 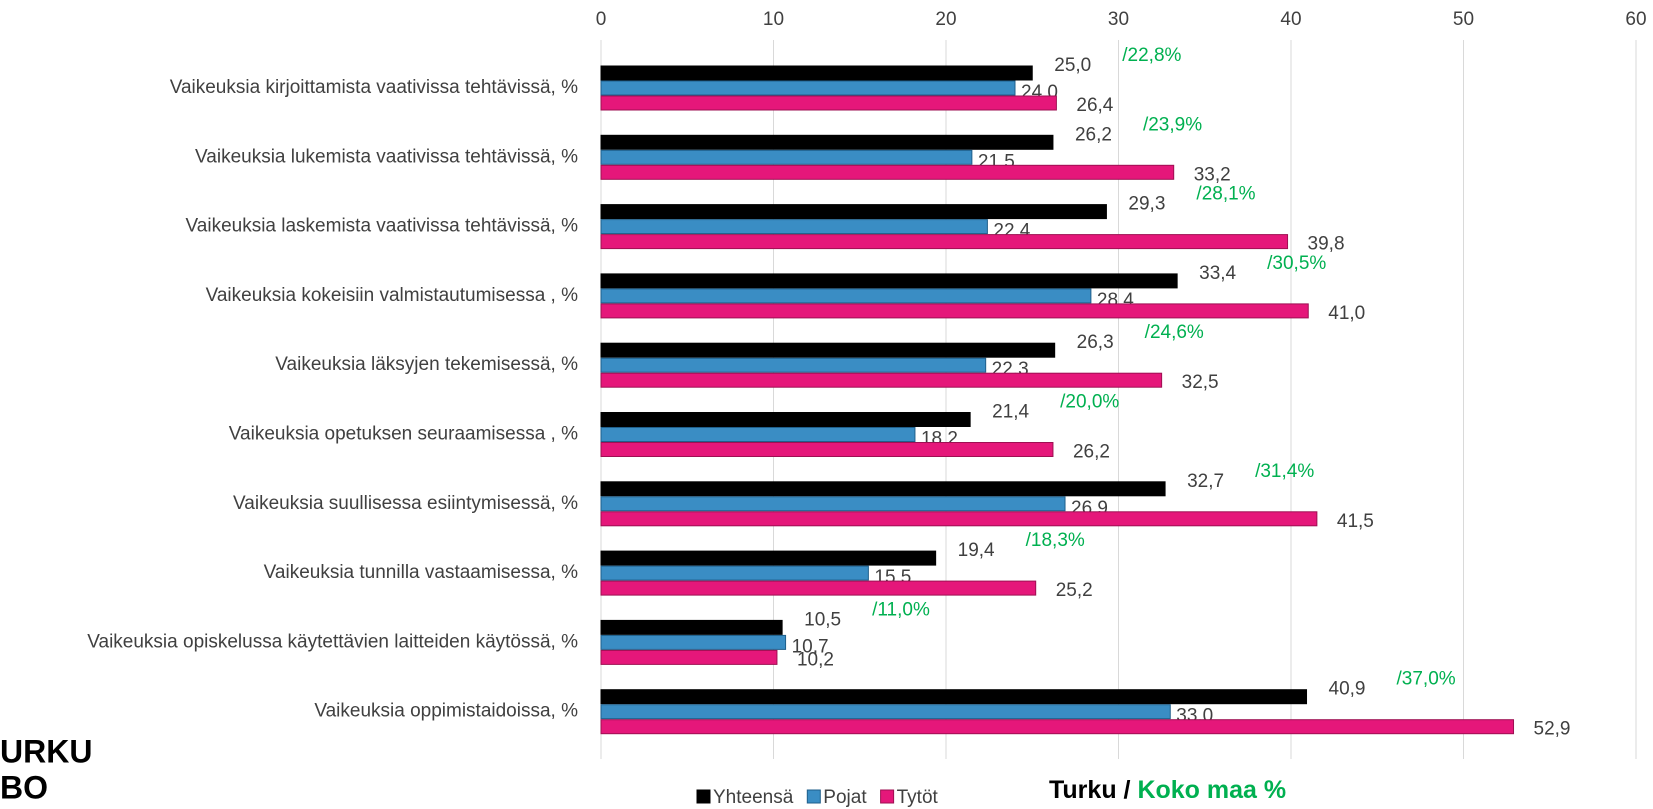 I want to click on subtitle-right: Koko maa %, so click(x=1211, y=790).